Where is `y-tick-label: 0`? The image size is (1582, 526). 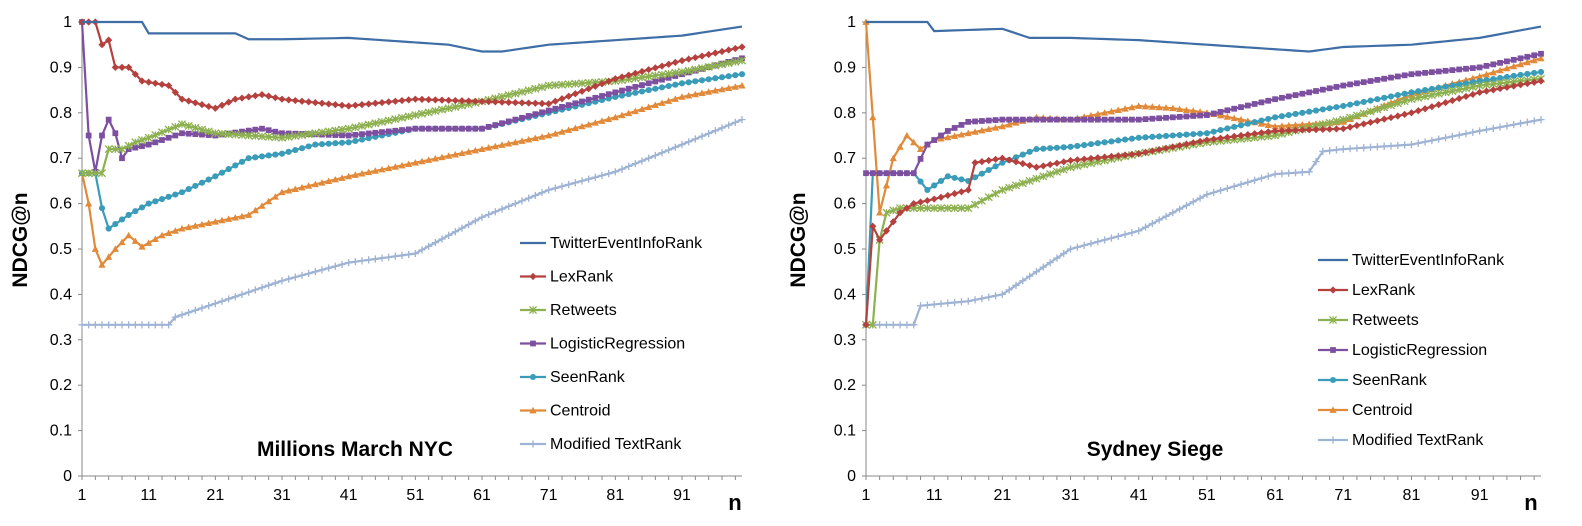 y-tick-label: 0 is located at coordinates (67, 476).